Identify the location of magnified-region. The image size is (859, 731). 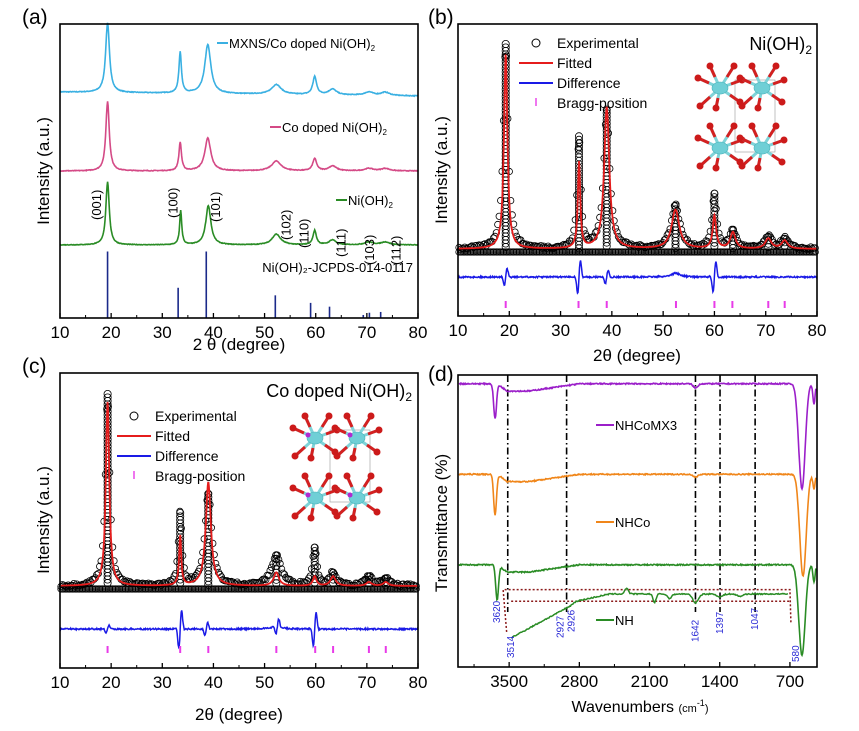
(647, 610).